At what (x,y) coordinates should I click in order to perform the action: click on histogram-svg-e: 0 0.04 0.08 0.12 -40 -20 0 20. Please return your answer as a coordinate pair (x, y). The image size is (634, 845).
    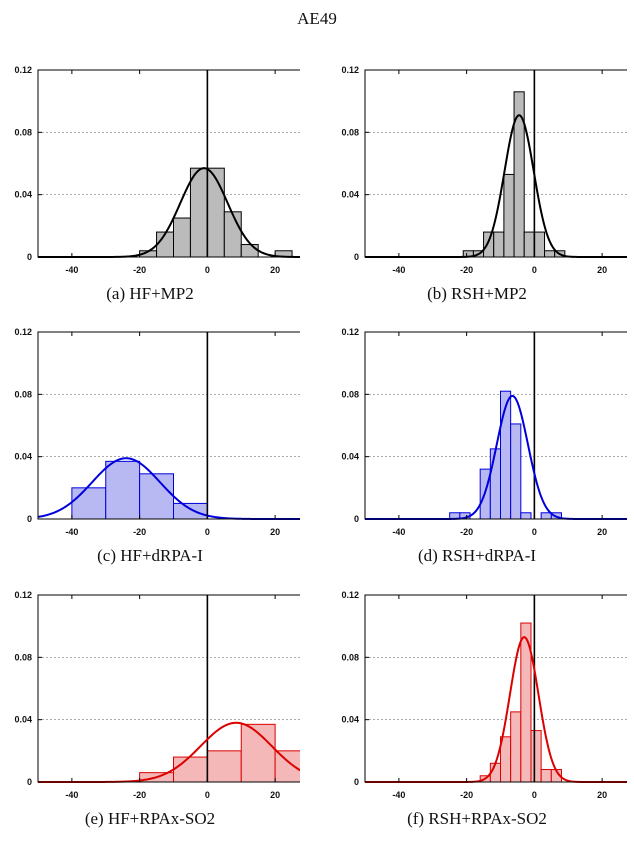
    Looking at the image, I should click on (157, 695).